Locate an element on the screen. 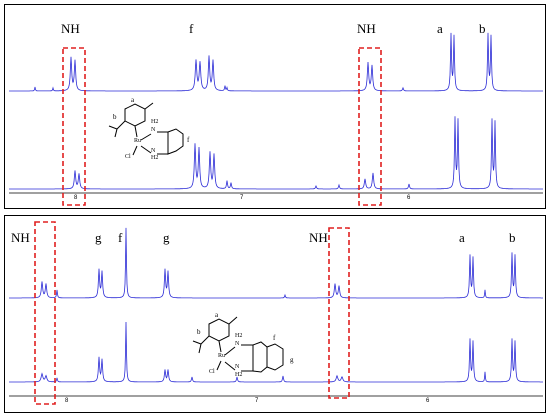 The image size is (550, 418). top-mol-h2-lower: H2 is located at coordinates (155, 158).